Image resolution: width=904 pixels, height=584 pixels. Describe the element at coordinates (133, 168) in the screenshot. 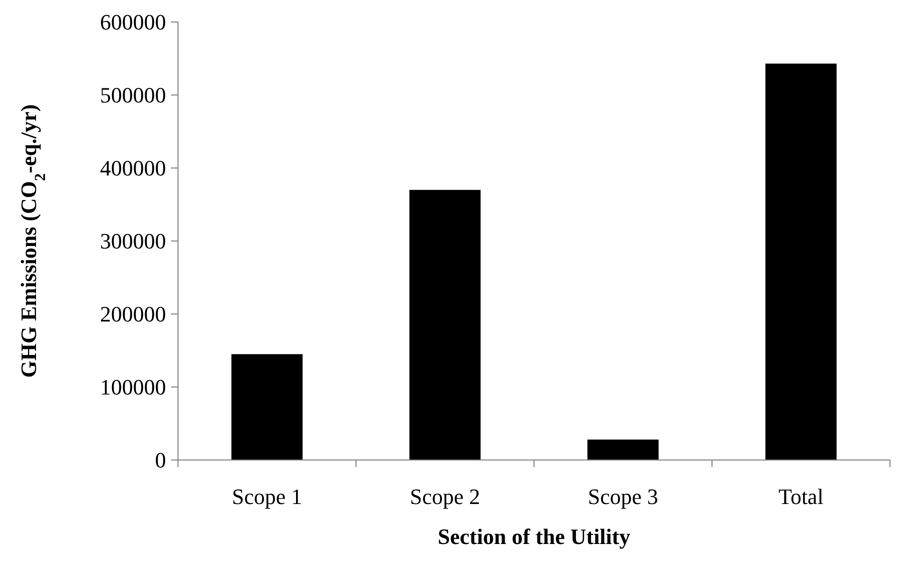

I see `y-tick-label: 400000` at that location.